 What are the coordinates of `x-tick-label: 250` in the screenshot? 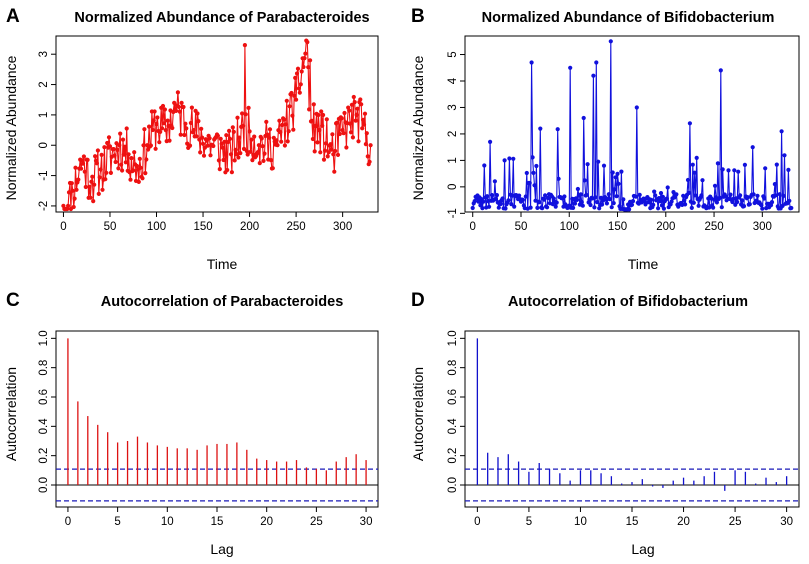 It's located at (713, 227).